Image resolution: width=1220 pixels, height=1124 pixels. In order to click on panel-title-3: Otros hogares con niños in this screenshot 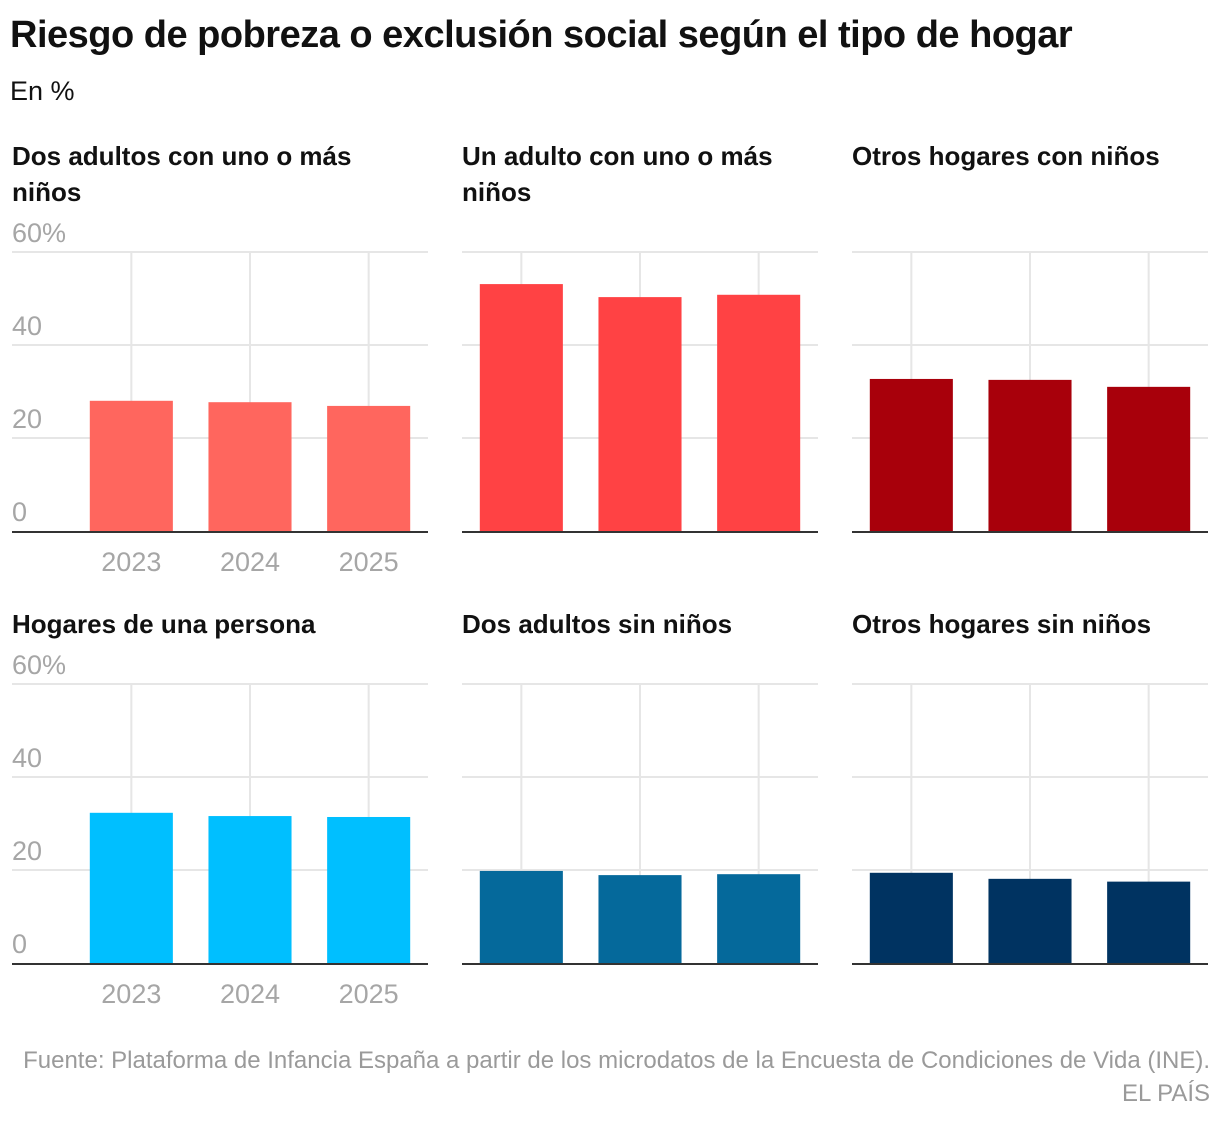, I will do `click(1006, 156)`.